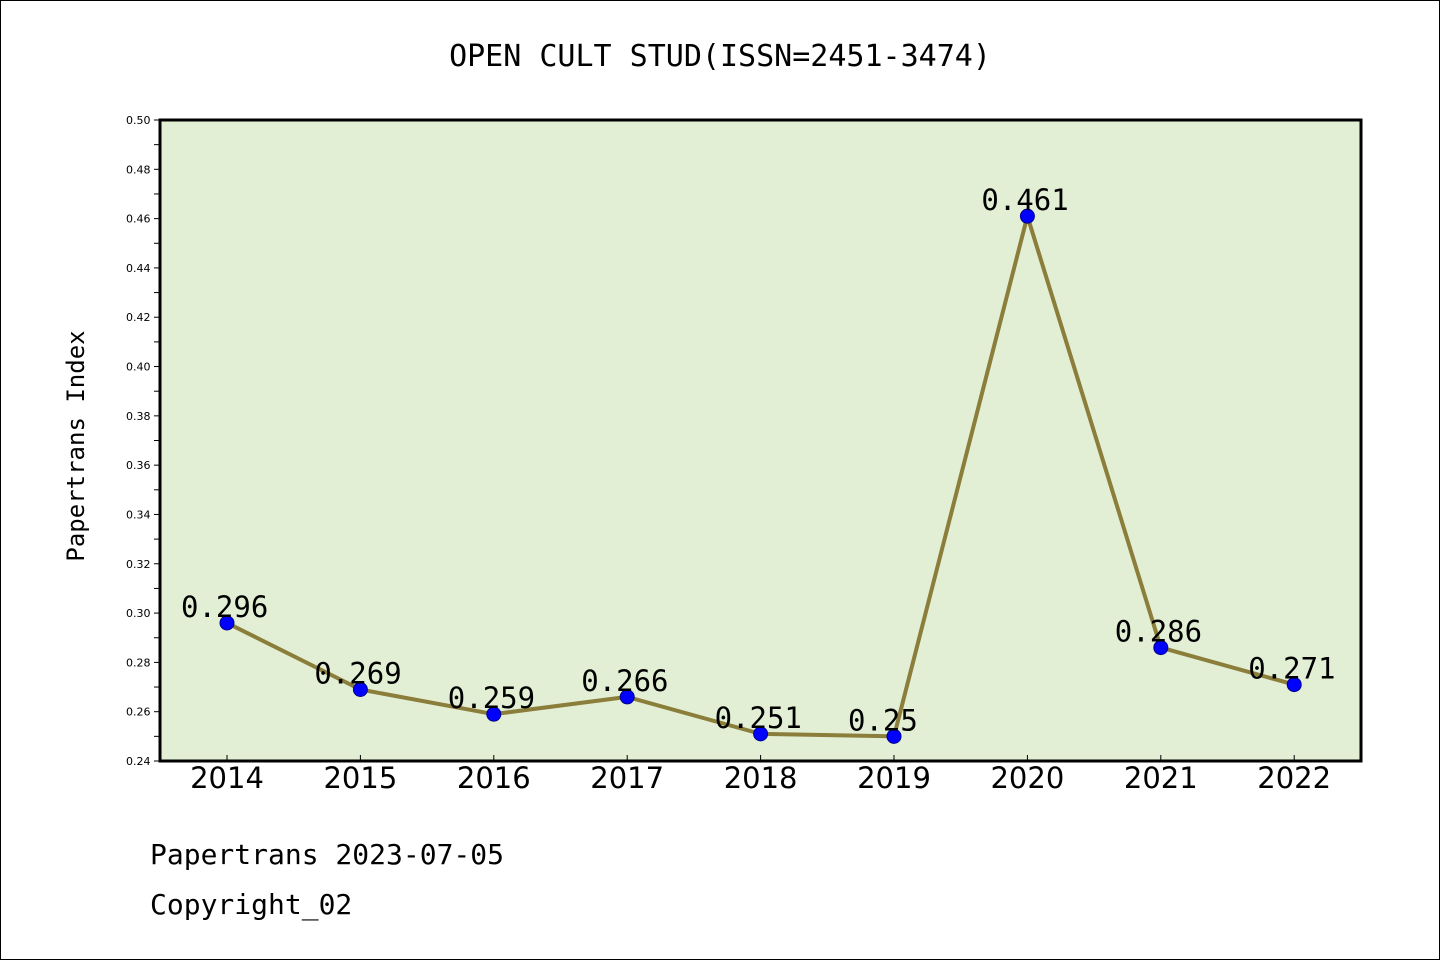 This screenshot has height=960, width=1440. I want to click on y-tick-label: 0.46, so click(138, 219).